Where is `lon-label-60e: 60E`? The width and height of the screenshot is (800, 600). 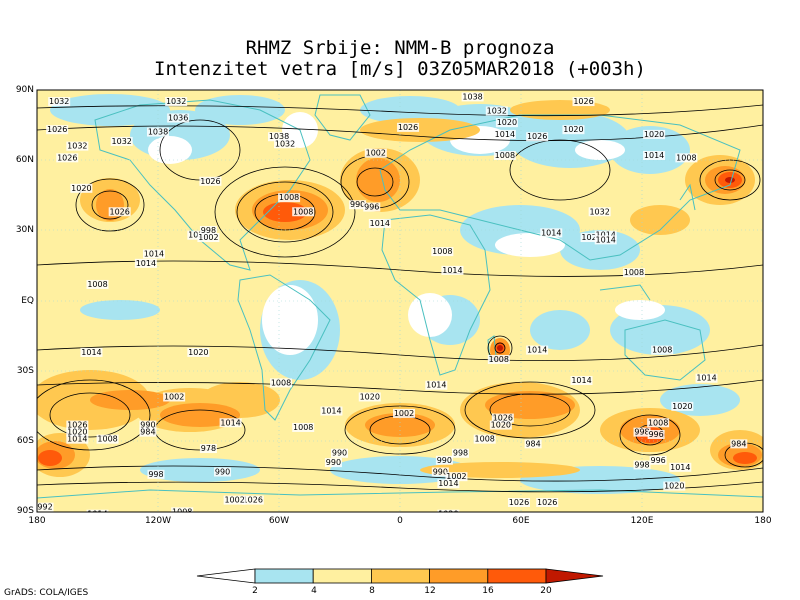 lon-label-60e: 60E is located at coordinates (521, 521).